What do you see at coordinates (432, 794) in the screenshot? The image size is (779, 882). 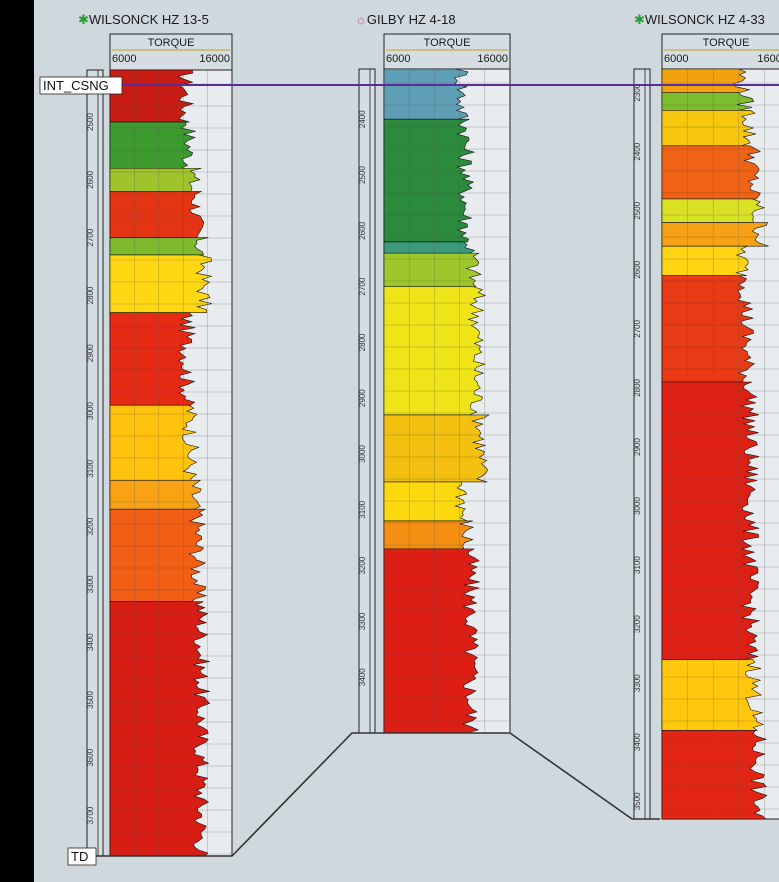 I see `correlation-fill` at bounding box center [432, 794].